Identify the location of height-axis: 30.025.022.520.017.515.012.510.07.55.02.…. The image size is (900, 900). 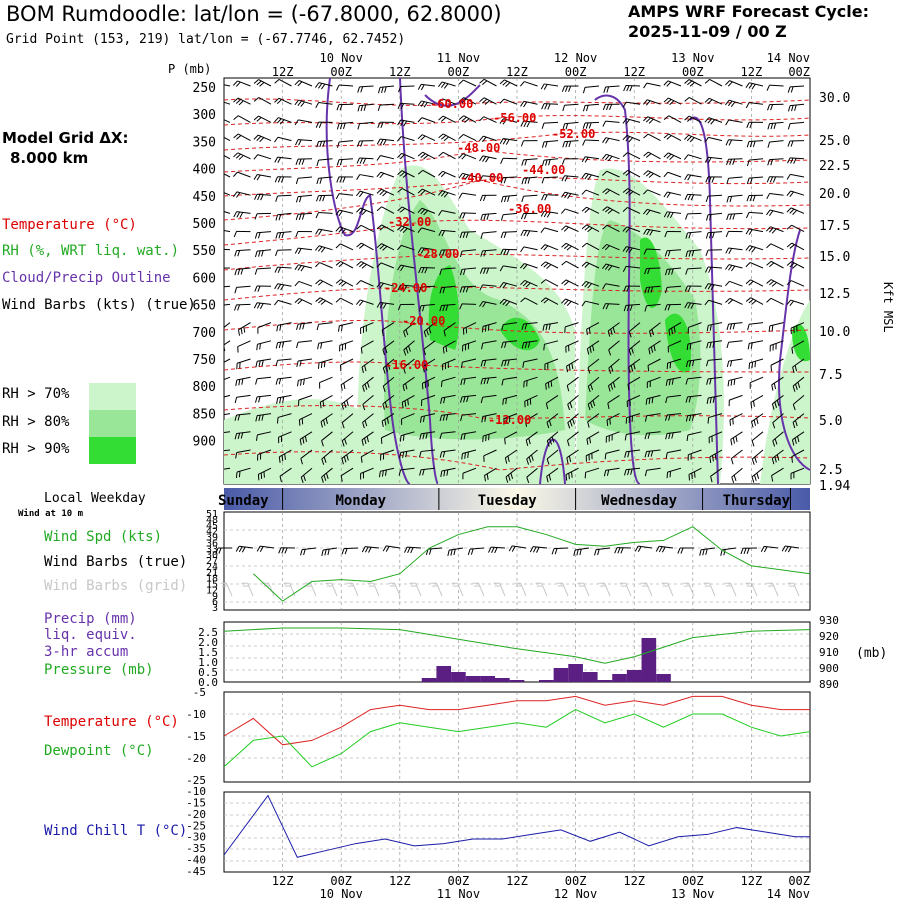
(834, 292).